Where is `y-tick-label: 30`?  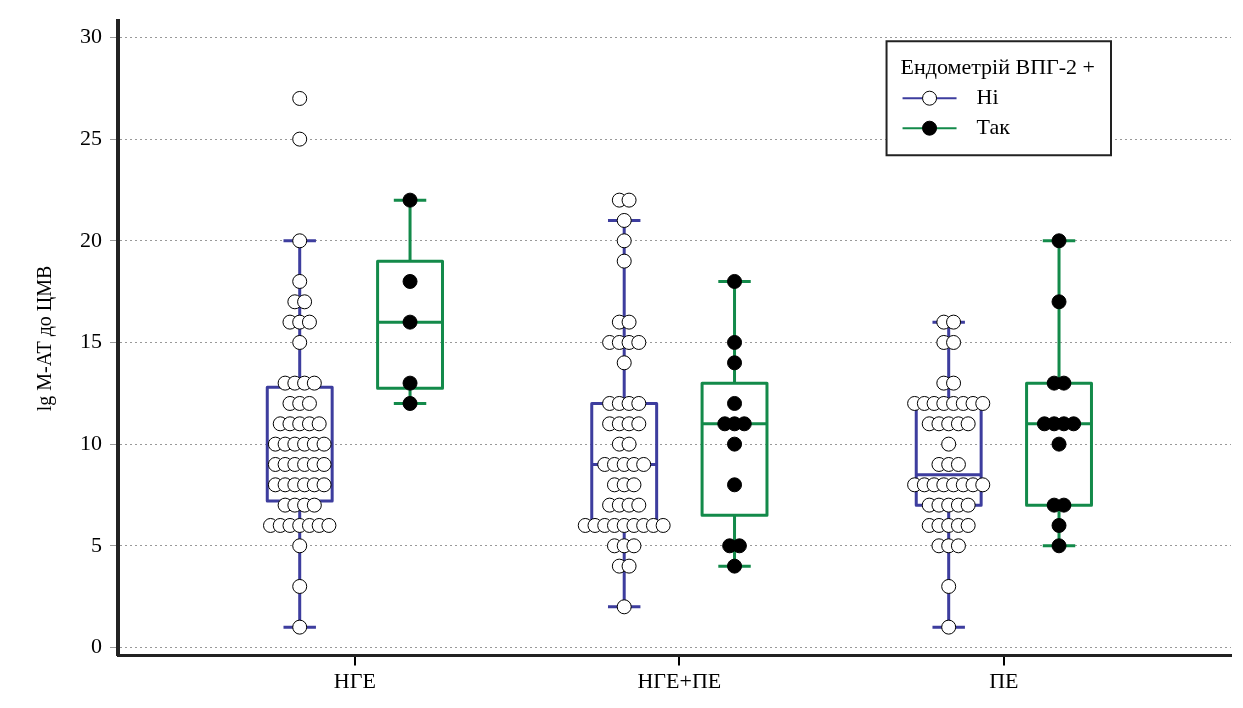 y-tick-label: 30 is located at coordinates (91, 36).